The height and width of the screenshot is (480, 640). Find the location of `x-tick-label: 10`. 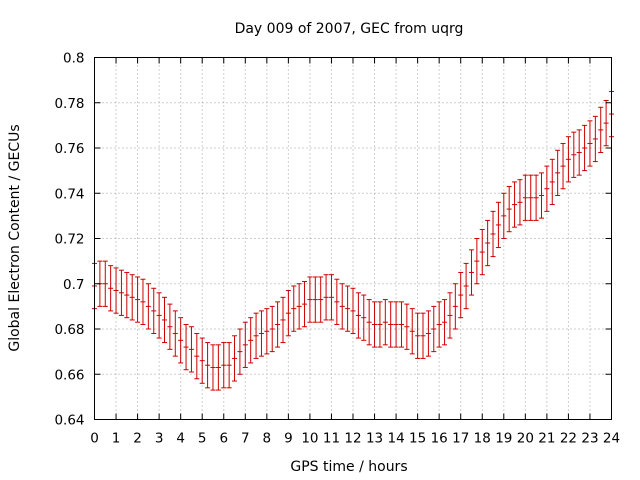

x-tick-label: 10 is located at coordinates (309, 439).